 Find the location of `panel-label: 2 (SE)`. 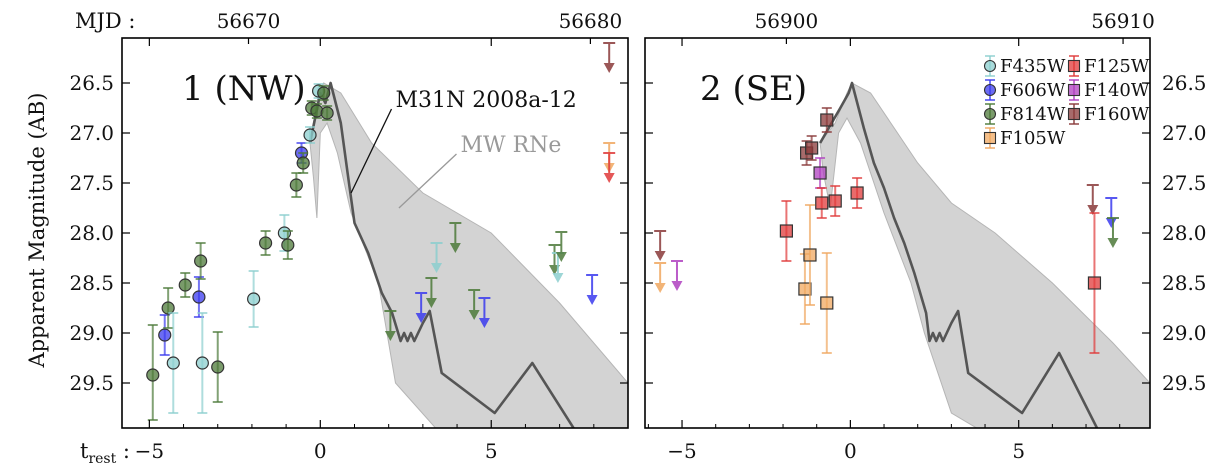

panel-label: 2 (SE) is located at coordinates (753, 89).